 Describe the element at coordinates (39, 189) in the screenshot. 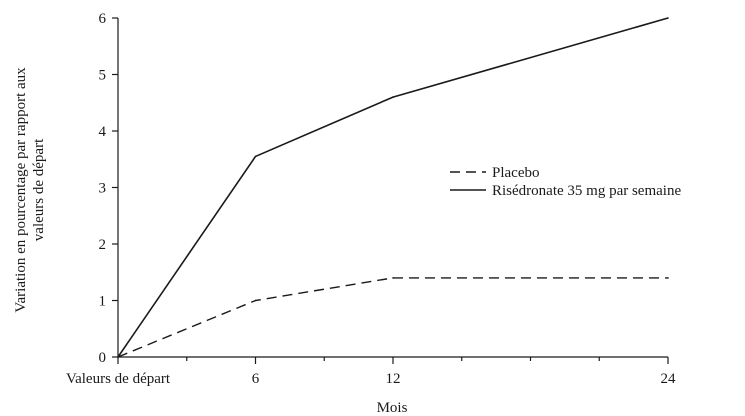

I see `y-axis-title-line-2: valeurs de départ` at that location.